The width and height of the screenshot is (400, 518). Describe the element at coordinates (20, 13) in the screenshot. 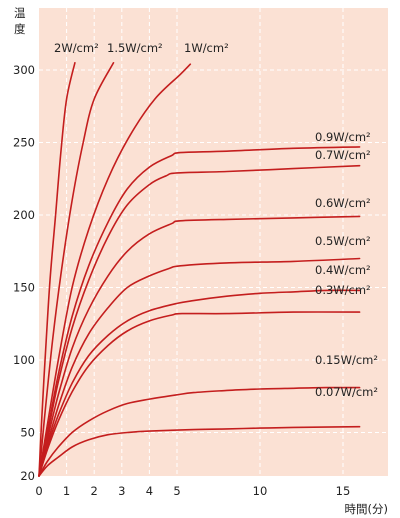

I see `y-axis-title: 温` at that location.